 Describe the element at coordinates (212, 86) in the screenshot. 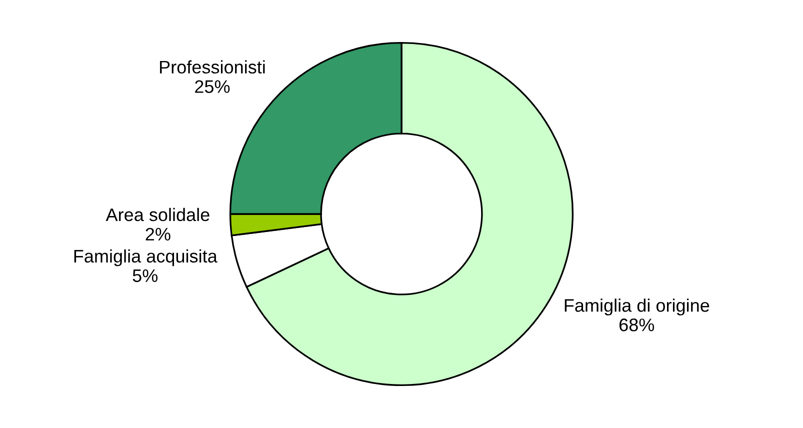

I see `data-label: 25%` at that location.